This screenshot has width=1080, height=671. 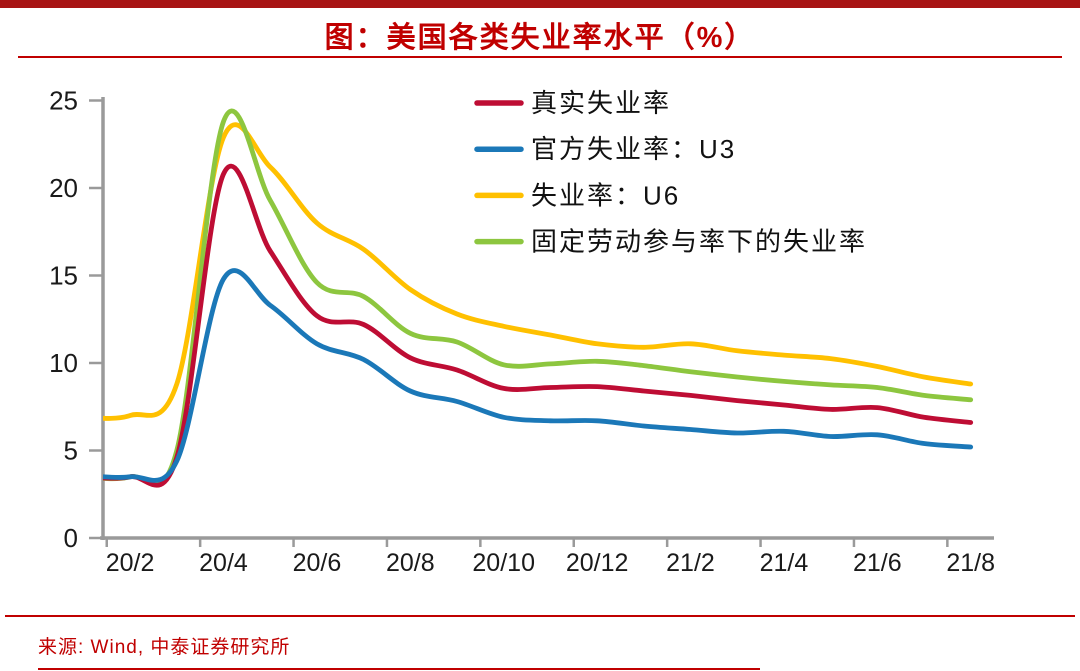 I want to click on y-tick-label: 10, so click(x=63, y=363).